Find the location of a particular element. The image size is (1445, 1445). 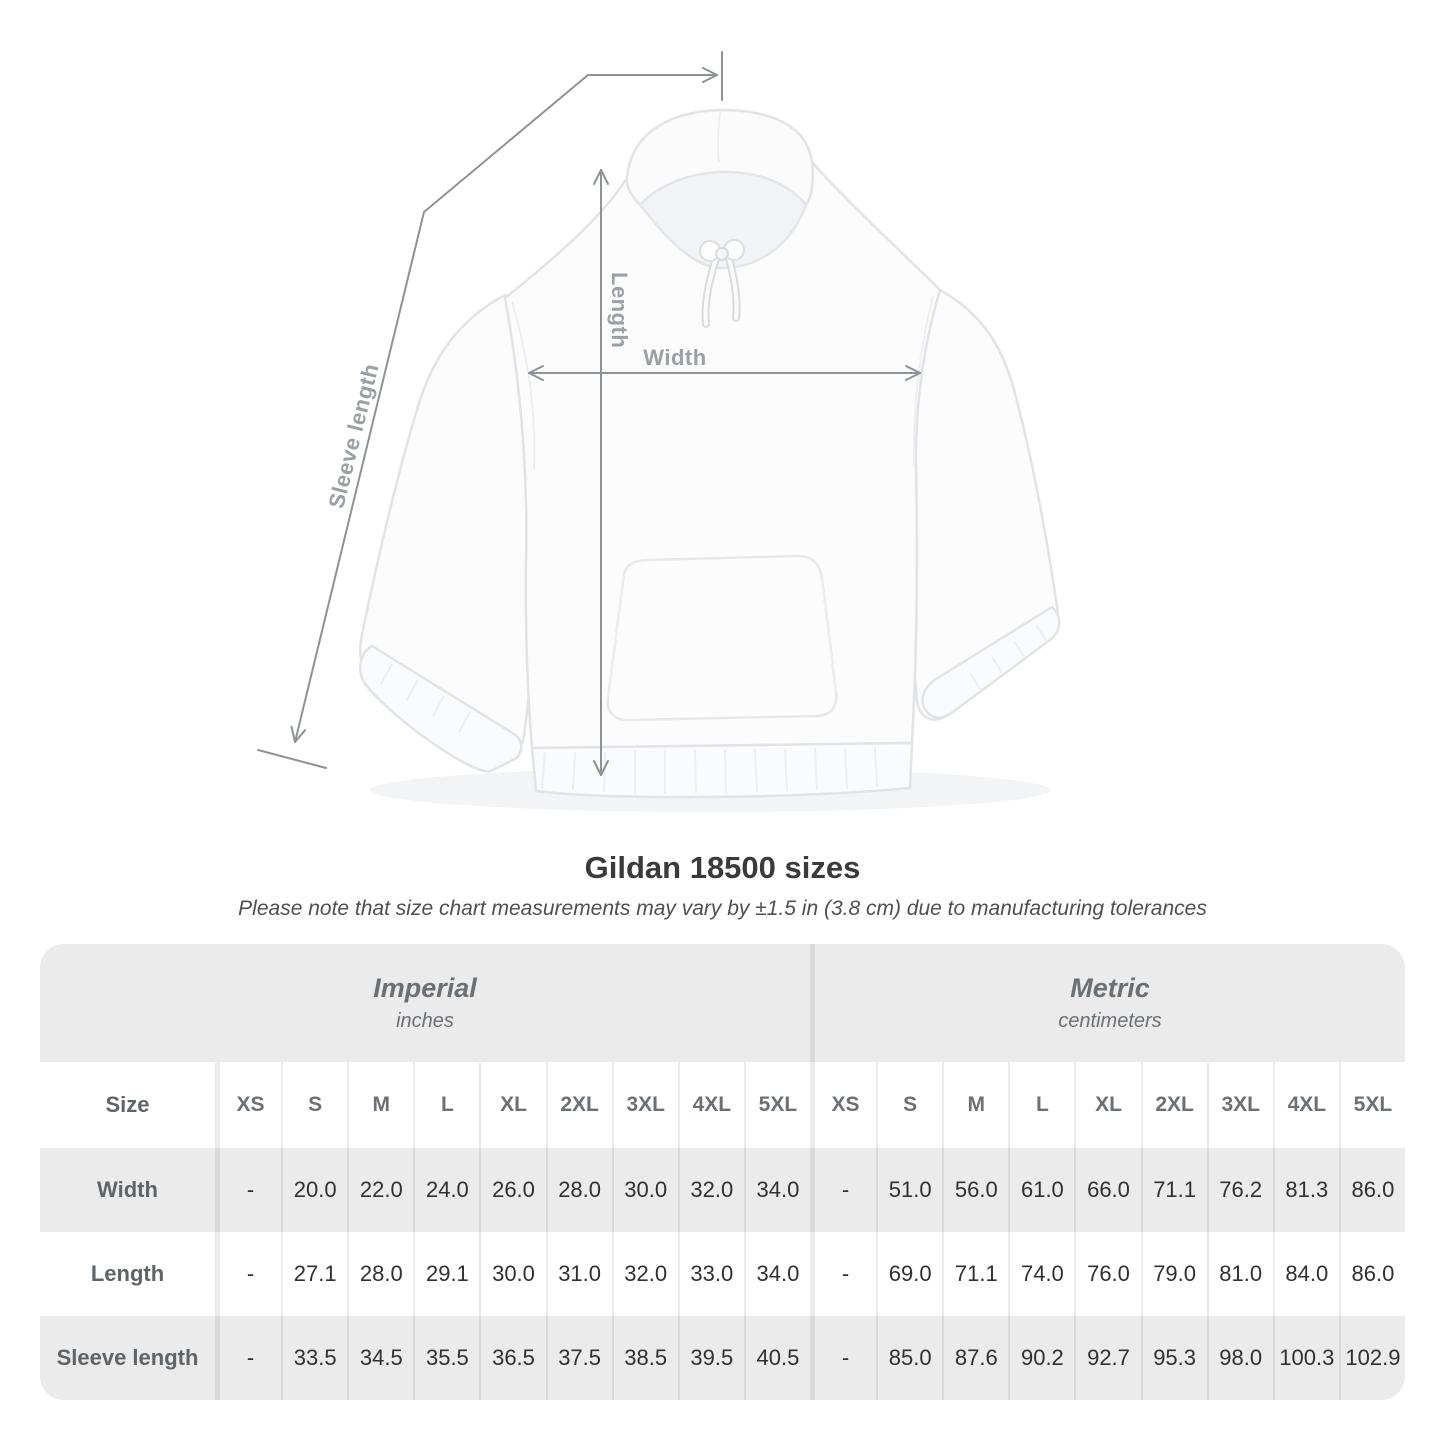

value-cell: 76.2 is located at coordinates (1239, 1190).